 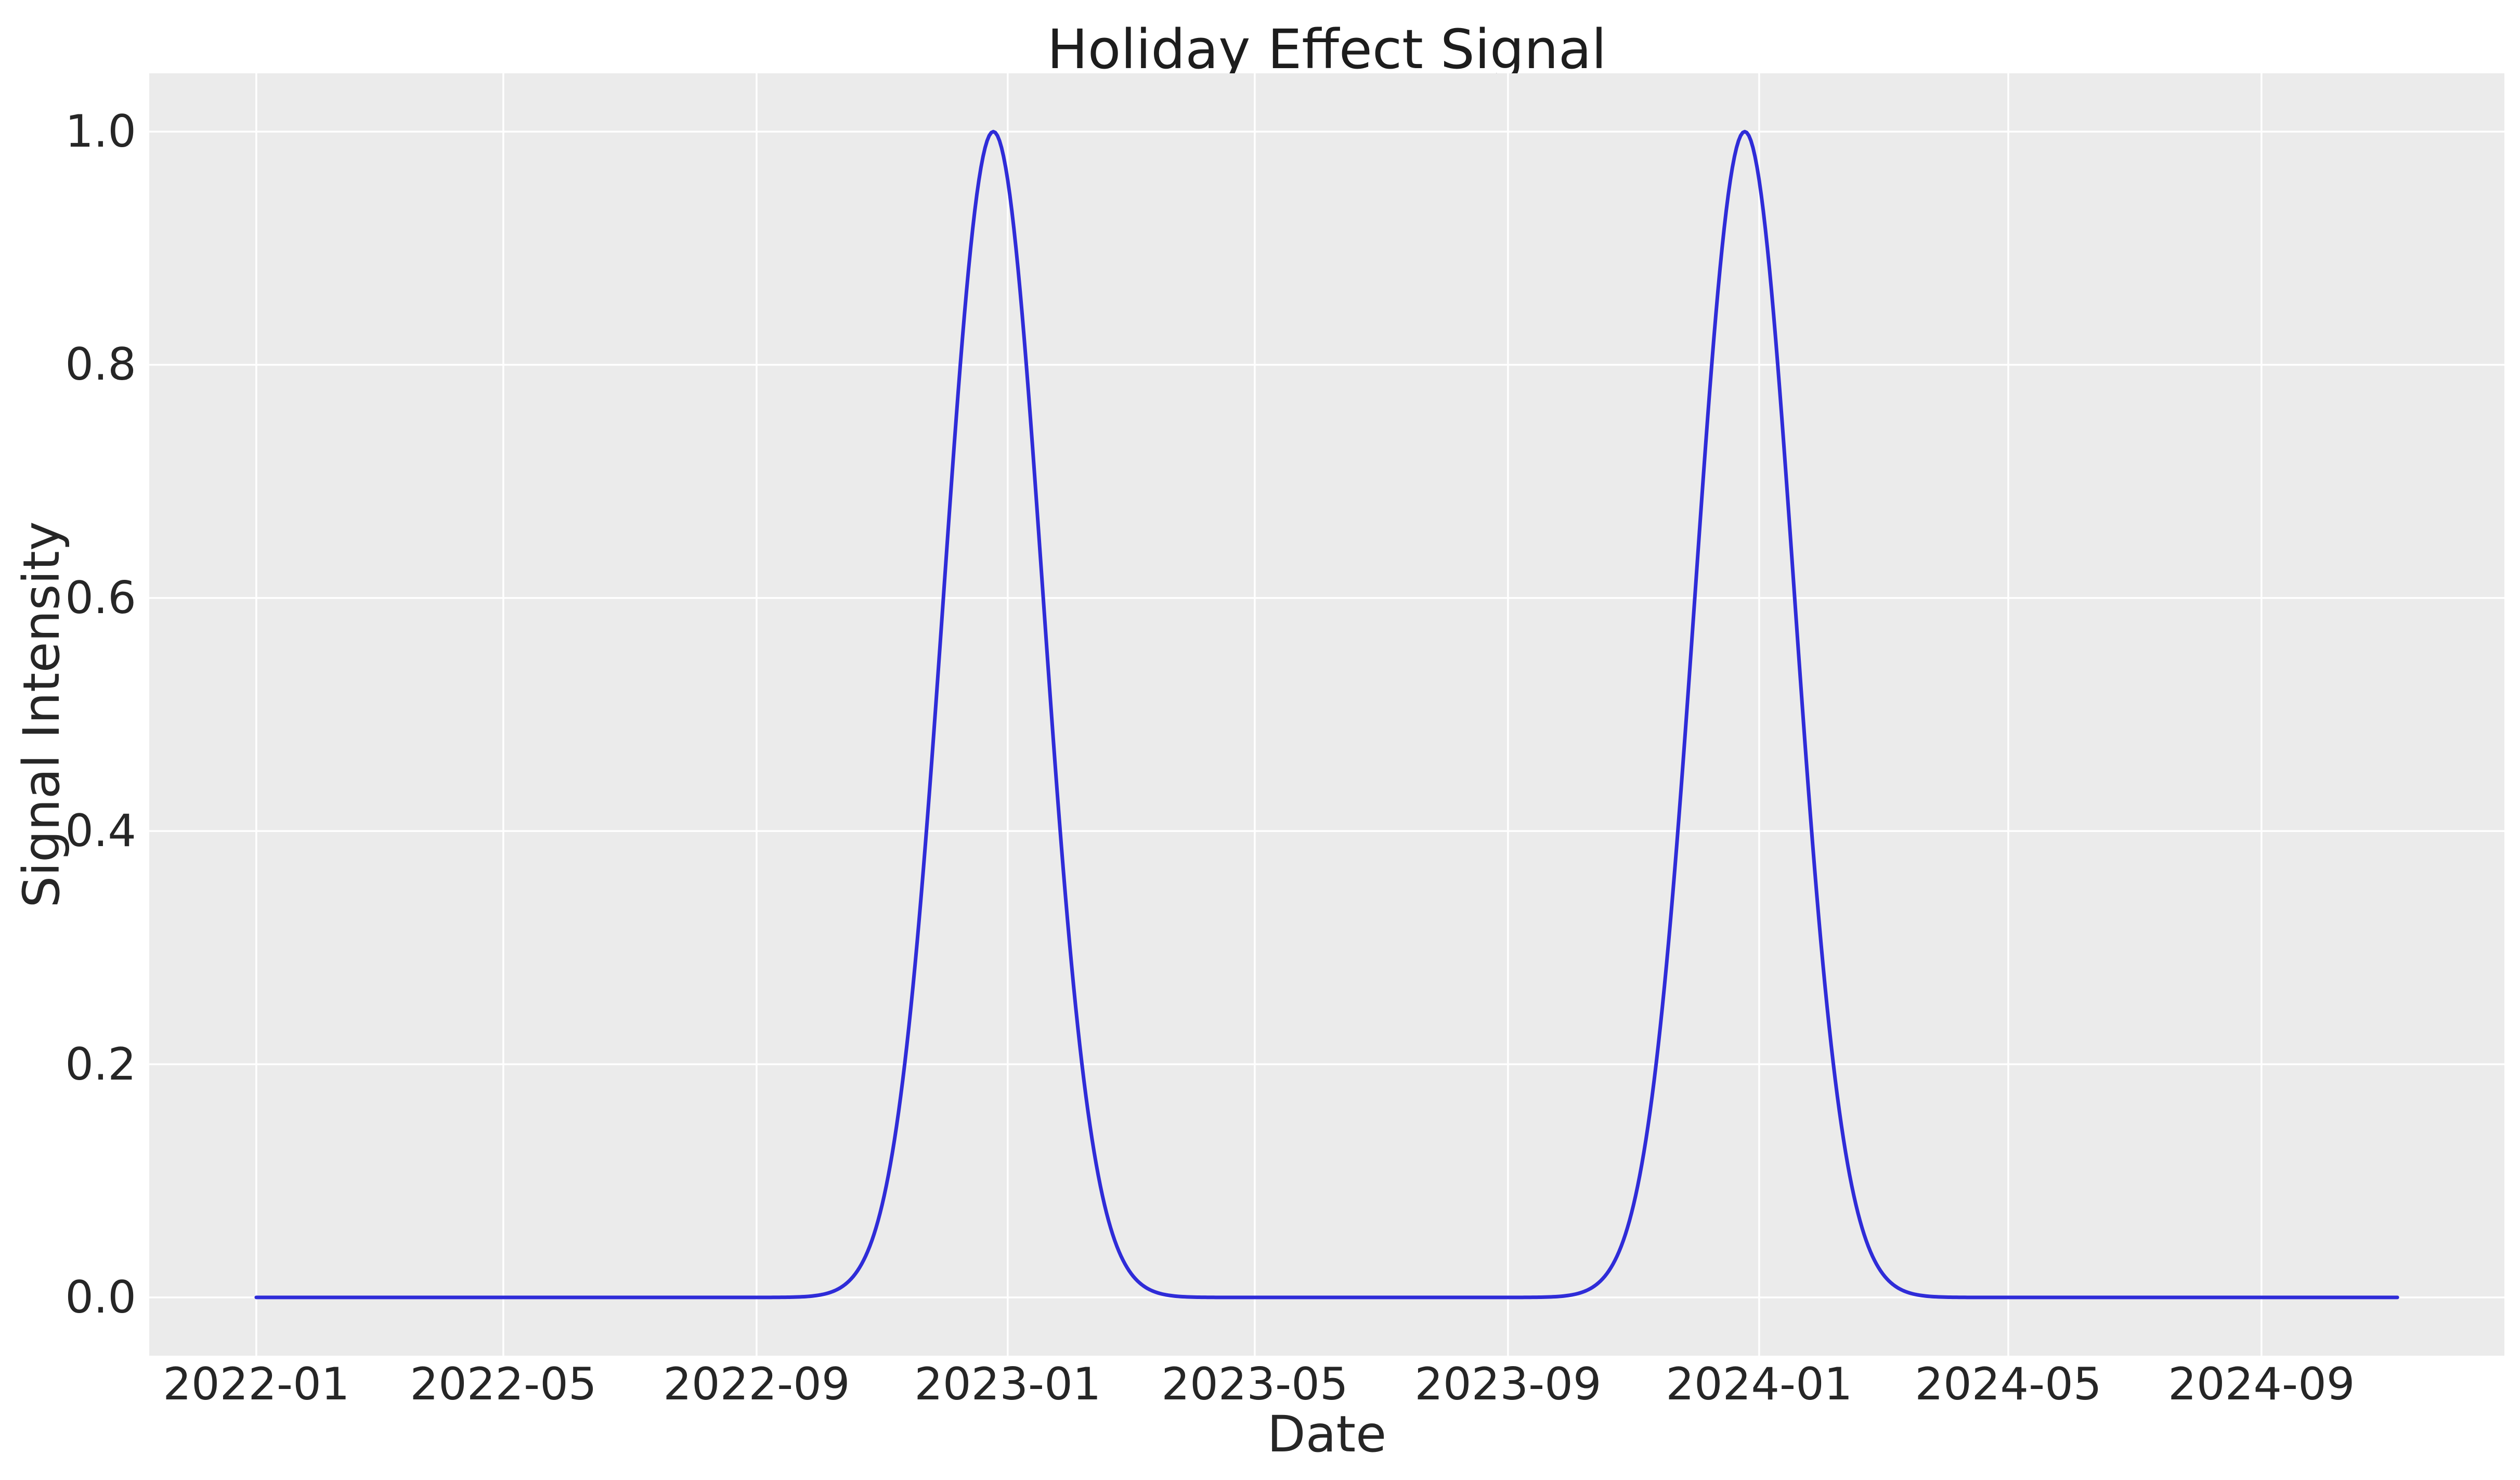 What do you see at coordinates (100, 831) in the screenshot?
I see `y-tick-label: 0.4` at bounding box center [100, 831].